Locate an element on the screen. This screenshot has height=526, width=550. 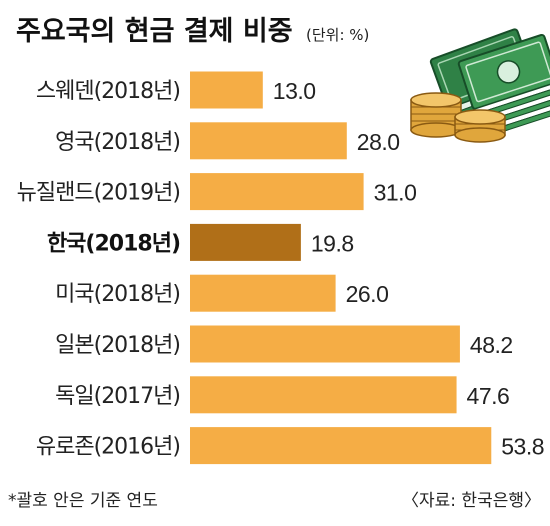
value-label: 28.0 is located at coordinates (378, 142).